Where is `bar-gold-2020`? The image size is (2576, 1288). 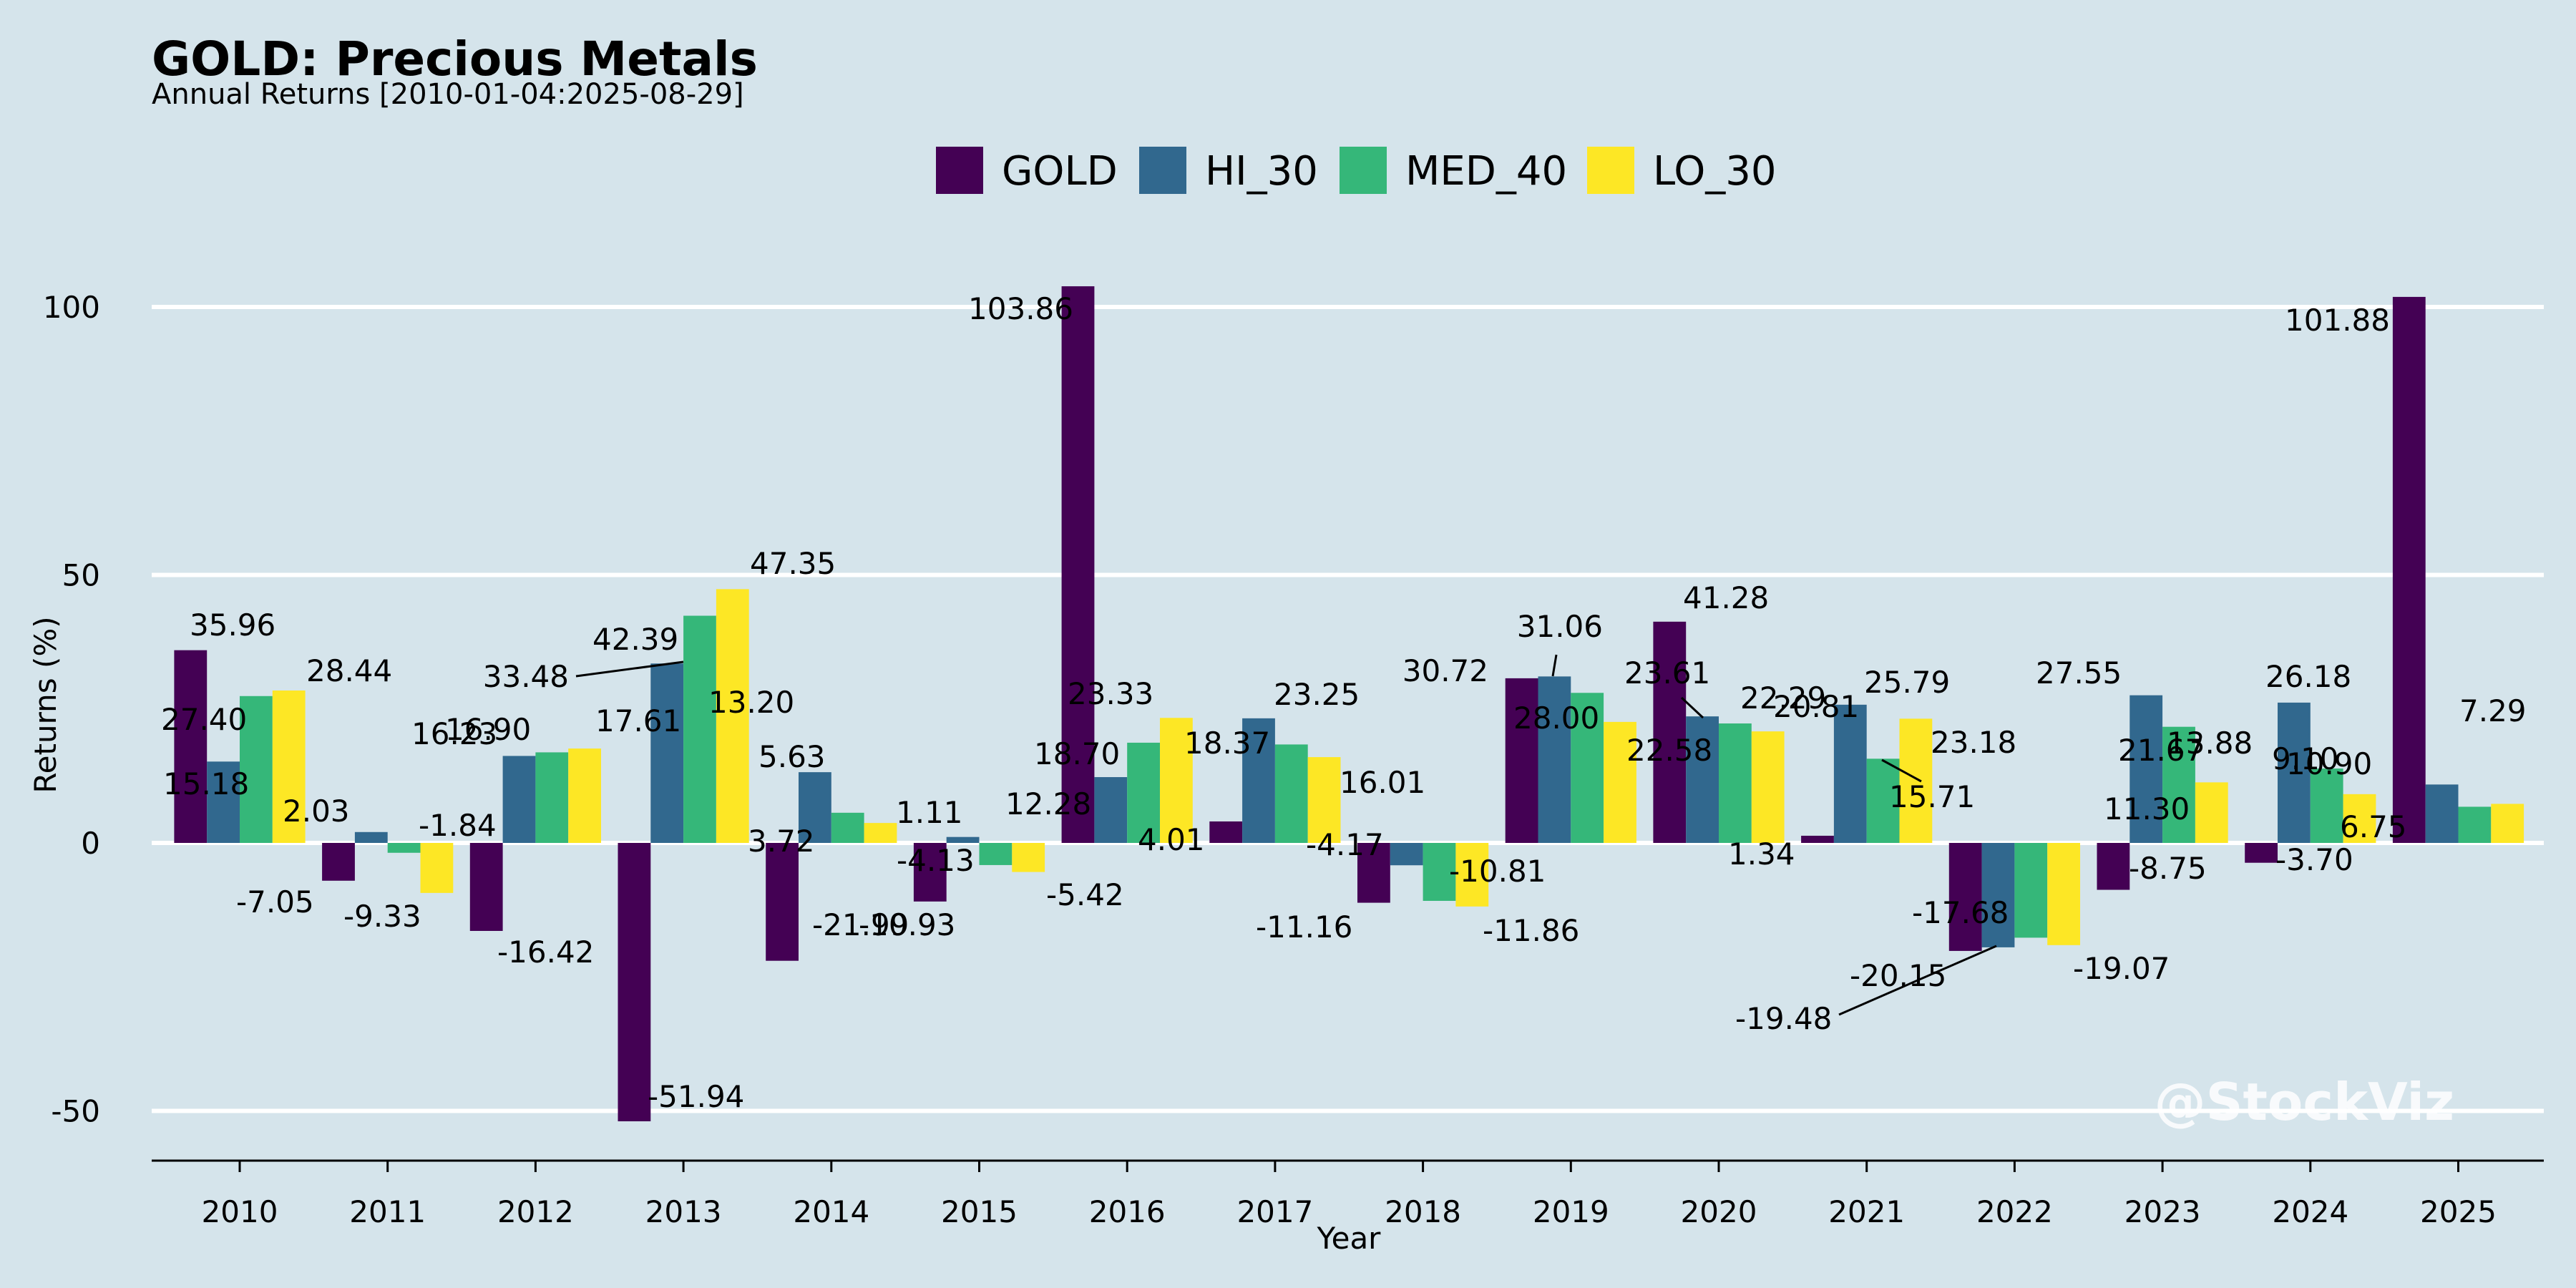 bar-gold-2020 is located at coordinates (1670, 732).